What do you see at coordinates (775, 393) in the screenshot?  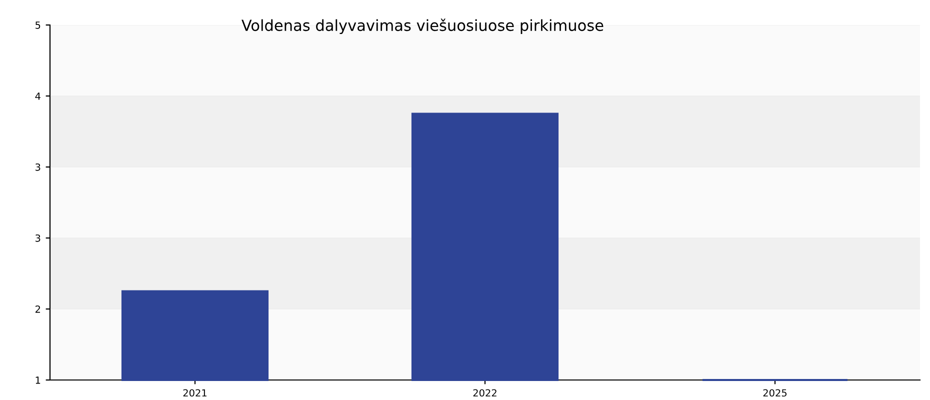 I see `x-tick-label: 2025` at bounding box center [775, 393].